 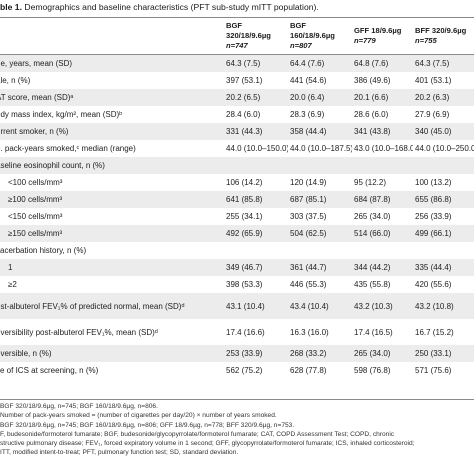 I want to click on row-value: 43.4 (10.4), so click(x=320, y=306).